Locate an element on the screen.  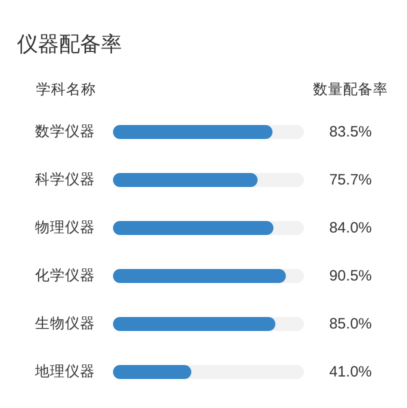
data-label: 84.0% is located at coordinates (350, 228).